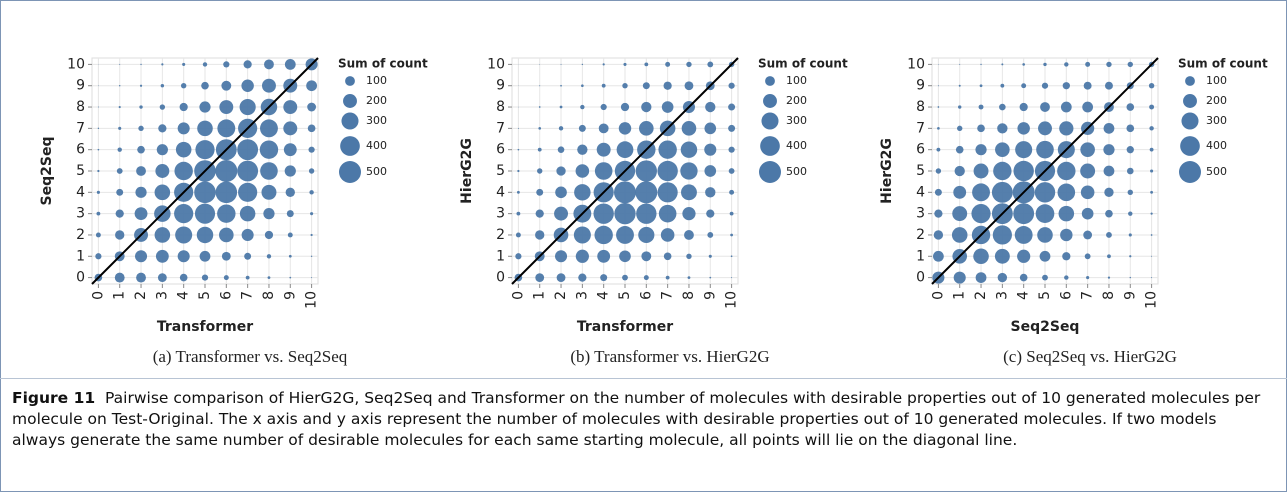  I want to click on x-tick-label: 3, so click(162, 295).